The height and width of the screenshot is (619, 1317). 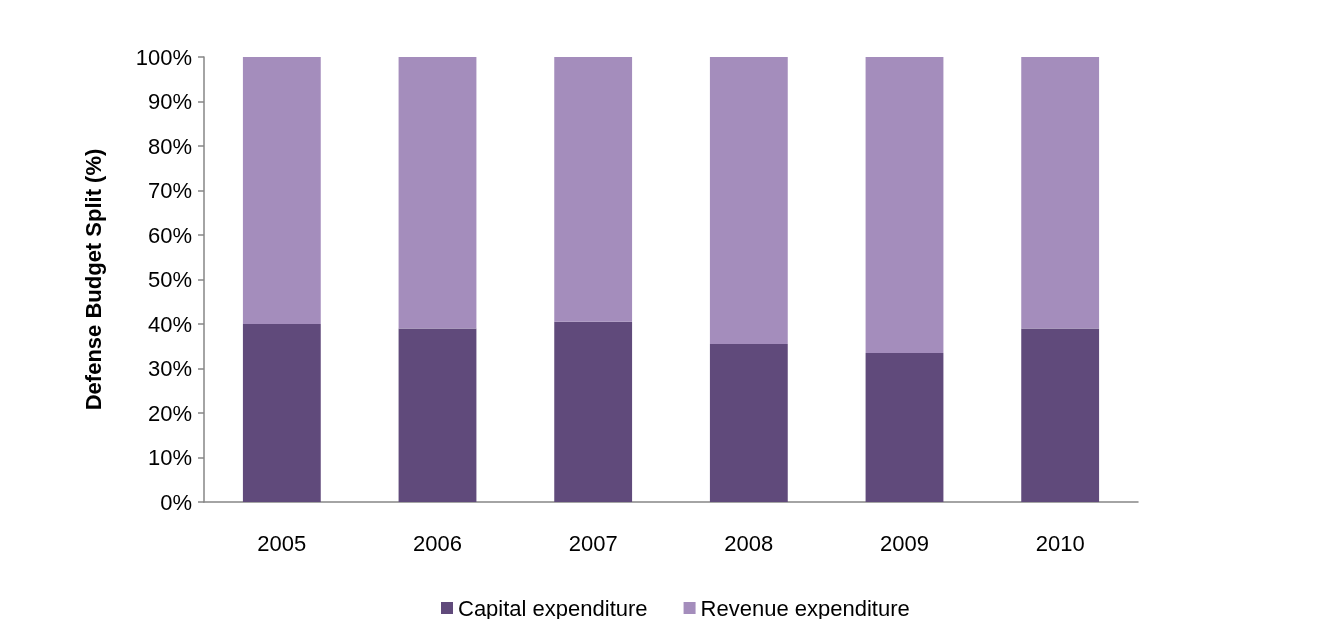 What do you see at coordinates (169, 457) in the screenshot?
I see `y-tick-label: 10%` at bounding box center [169, 457].